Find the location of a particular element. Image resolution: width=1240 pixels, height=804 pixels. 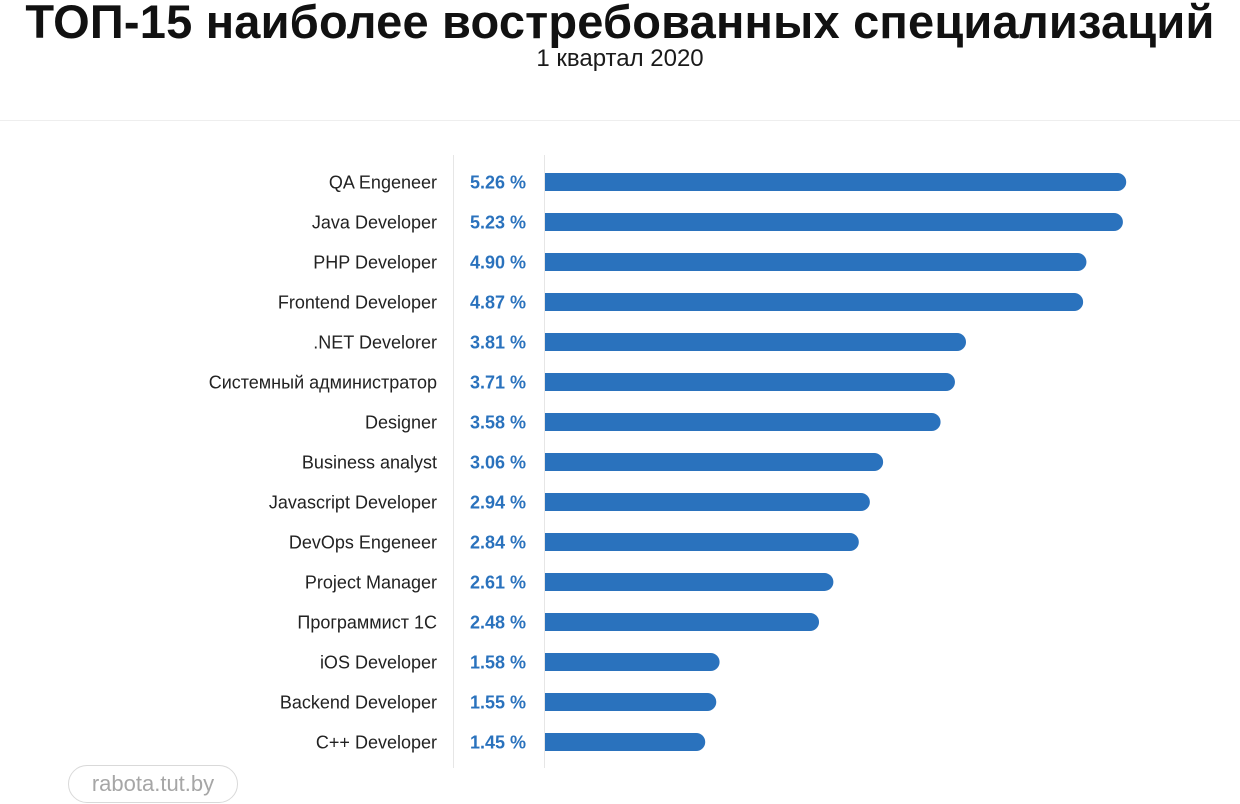

value-label: 3.58 % is located at coordinates (498, 423).